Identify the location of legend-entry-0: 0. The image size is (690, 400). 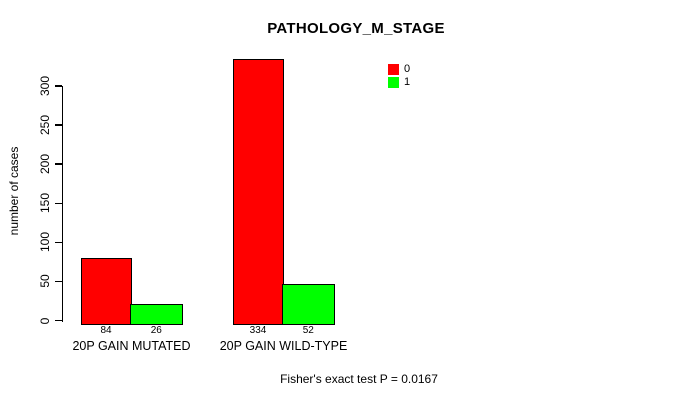
(399, 69).